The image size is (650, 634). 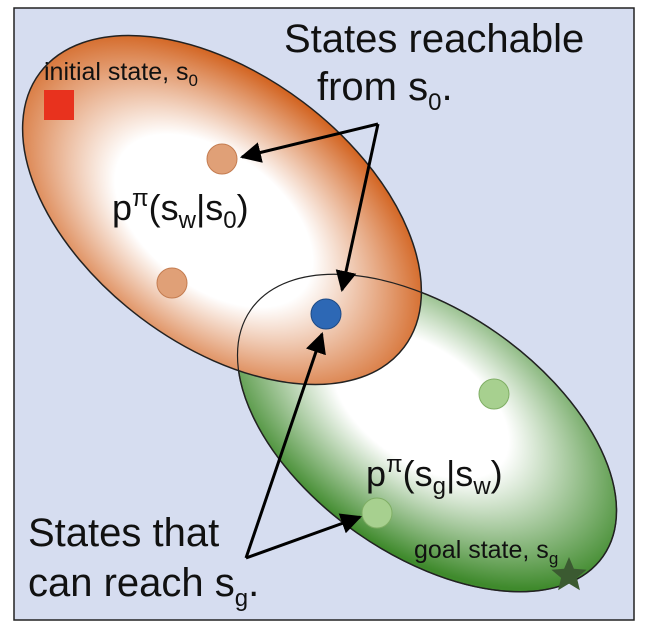 I want to click on initial-state-marker, so click(x=59, y=105).